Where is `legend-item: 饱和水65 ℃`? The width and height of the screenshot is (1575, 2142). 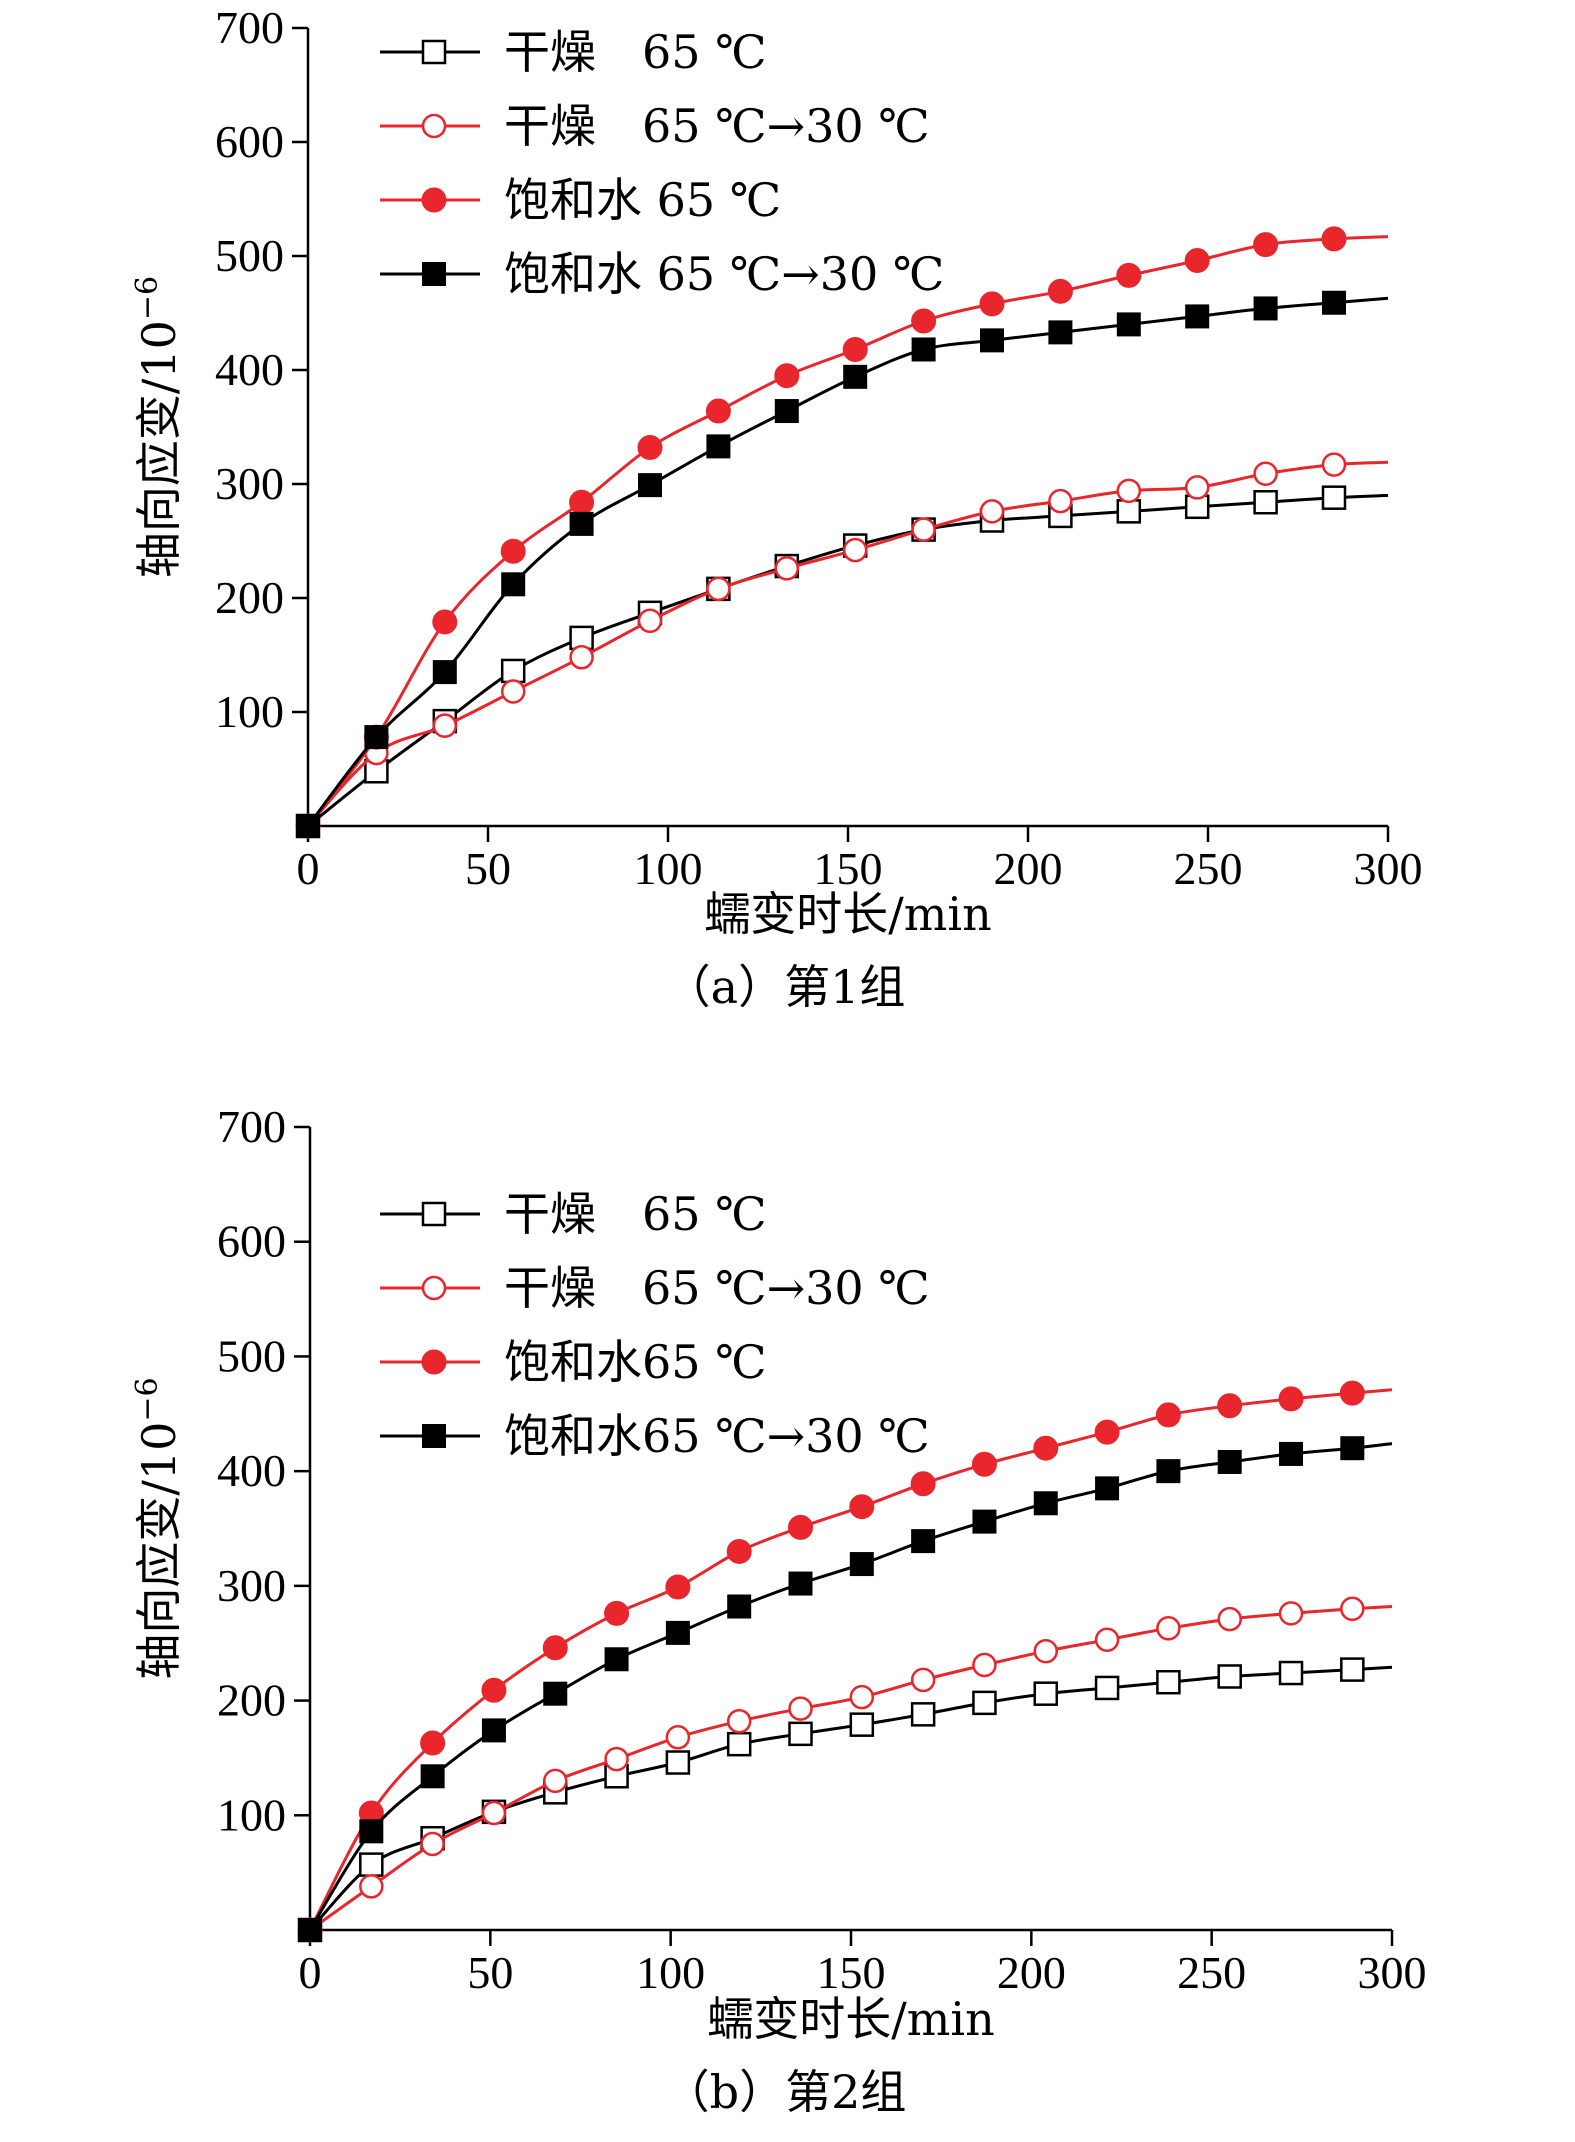
legend-item: 饱和水65 ℃ is located at coordinates (573, 1362).